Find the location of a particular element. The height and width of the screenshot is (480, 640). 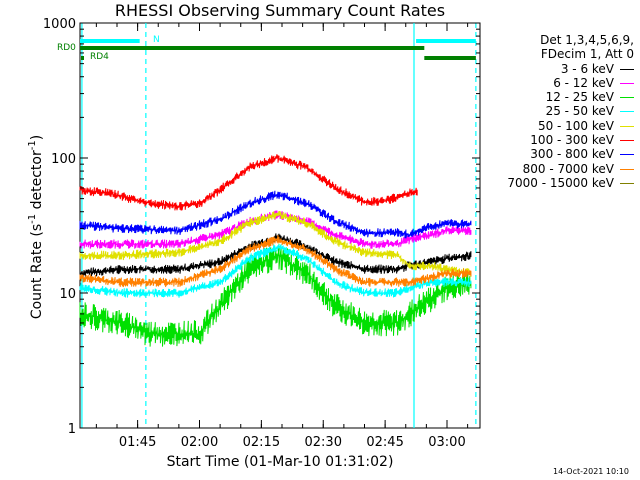

legend-entry-label: 50 - 100 keV is located at coordinates (575, 125).